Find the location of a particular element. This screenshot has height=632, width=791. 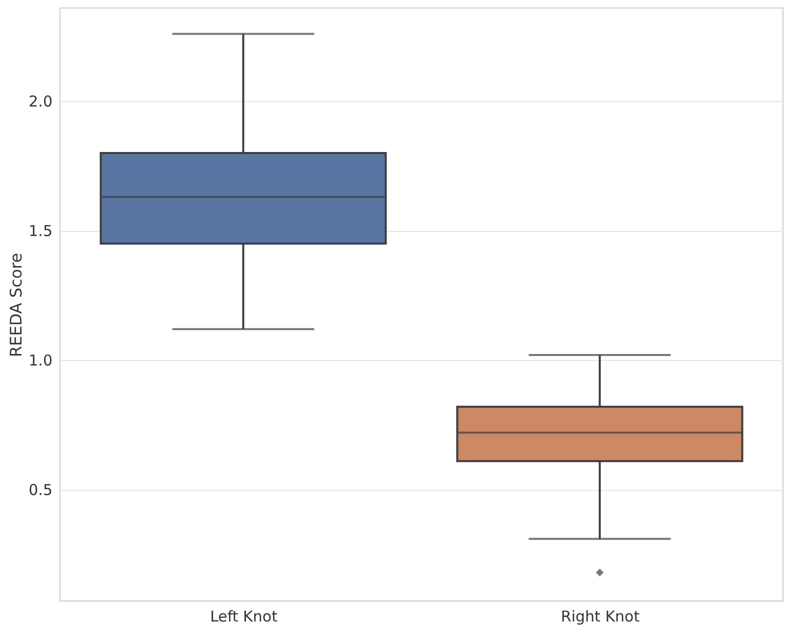

x-tick-label: Right Knot is located at coordinates (600, 617).